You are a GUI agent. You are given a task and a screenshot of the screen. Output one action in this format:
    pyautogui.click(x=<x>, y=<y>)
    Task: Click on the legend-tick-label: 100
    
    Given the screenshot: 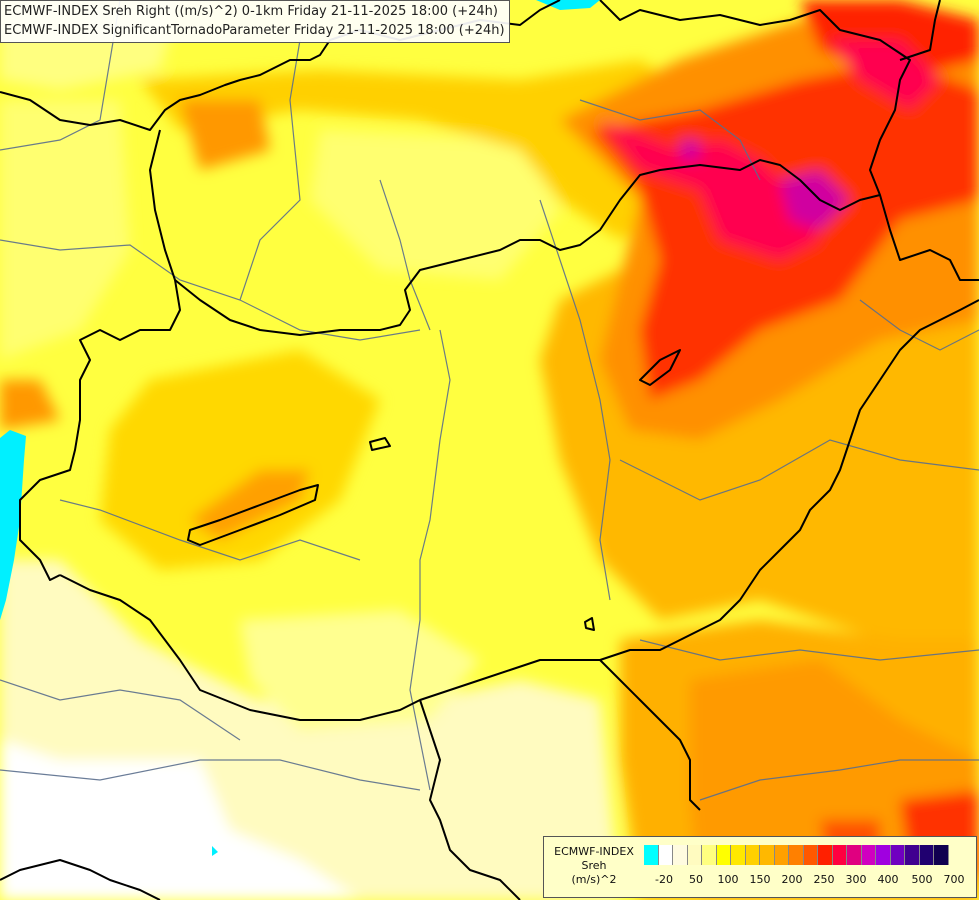 What is the action you would take?
    pyautogui.click(x=728, y=879)
    